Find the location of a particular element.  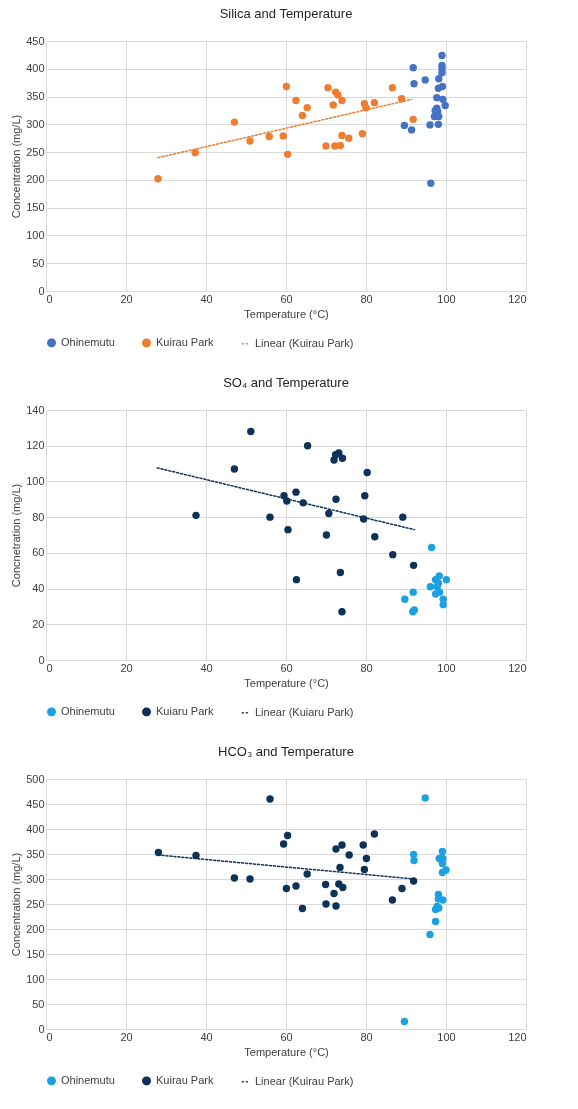

y-tick-label: 140 is located at coordinates (35, 409).